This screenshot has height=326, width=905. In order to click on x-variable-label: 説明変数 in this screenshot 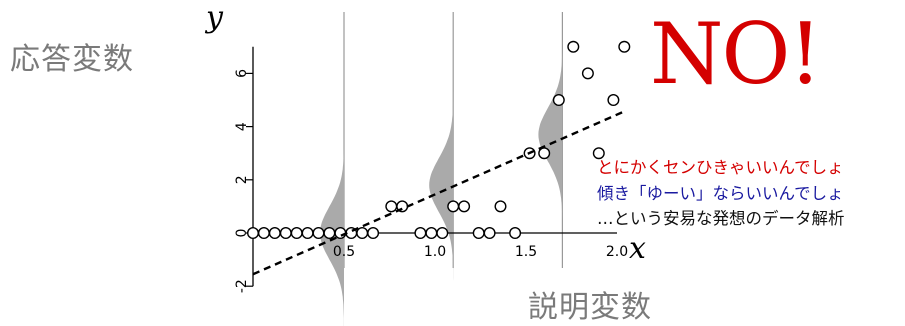, I will do `click(590, 307)`.